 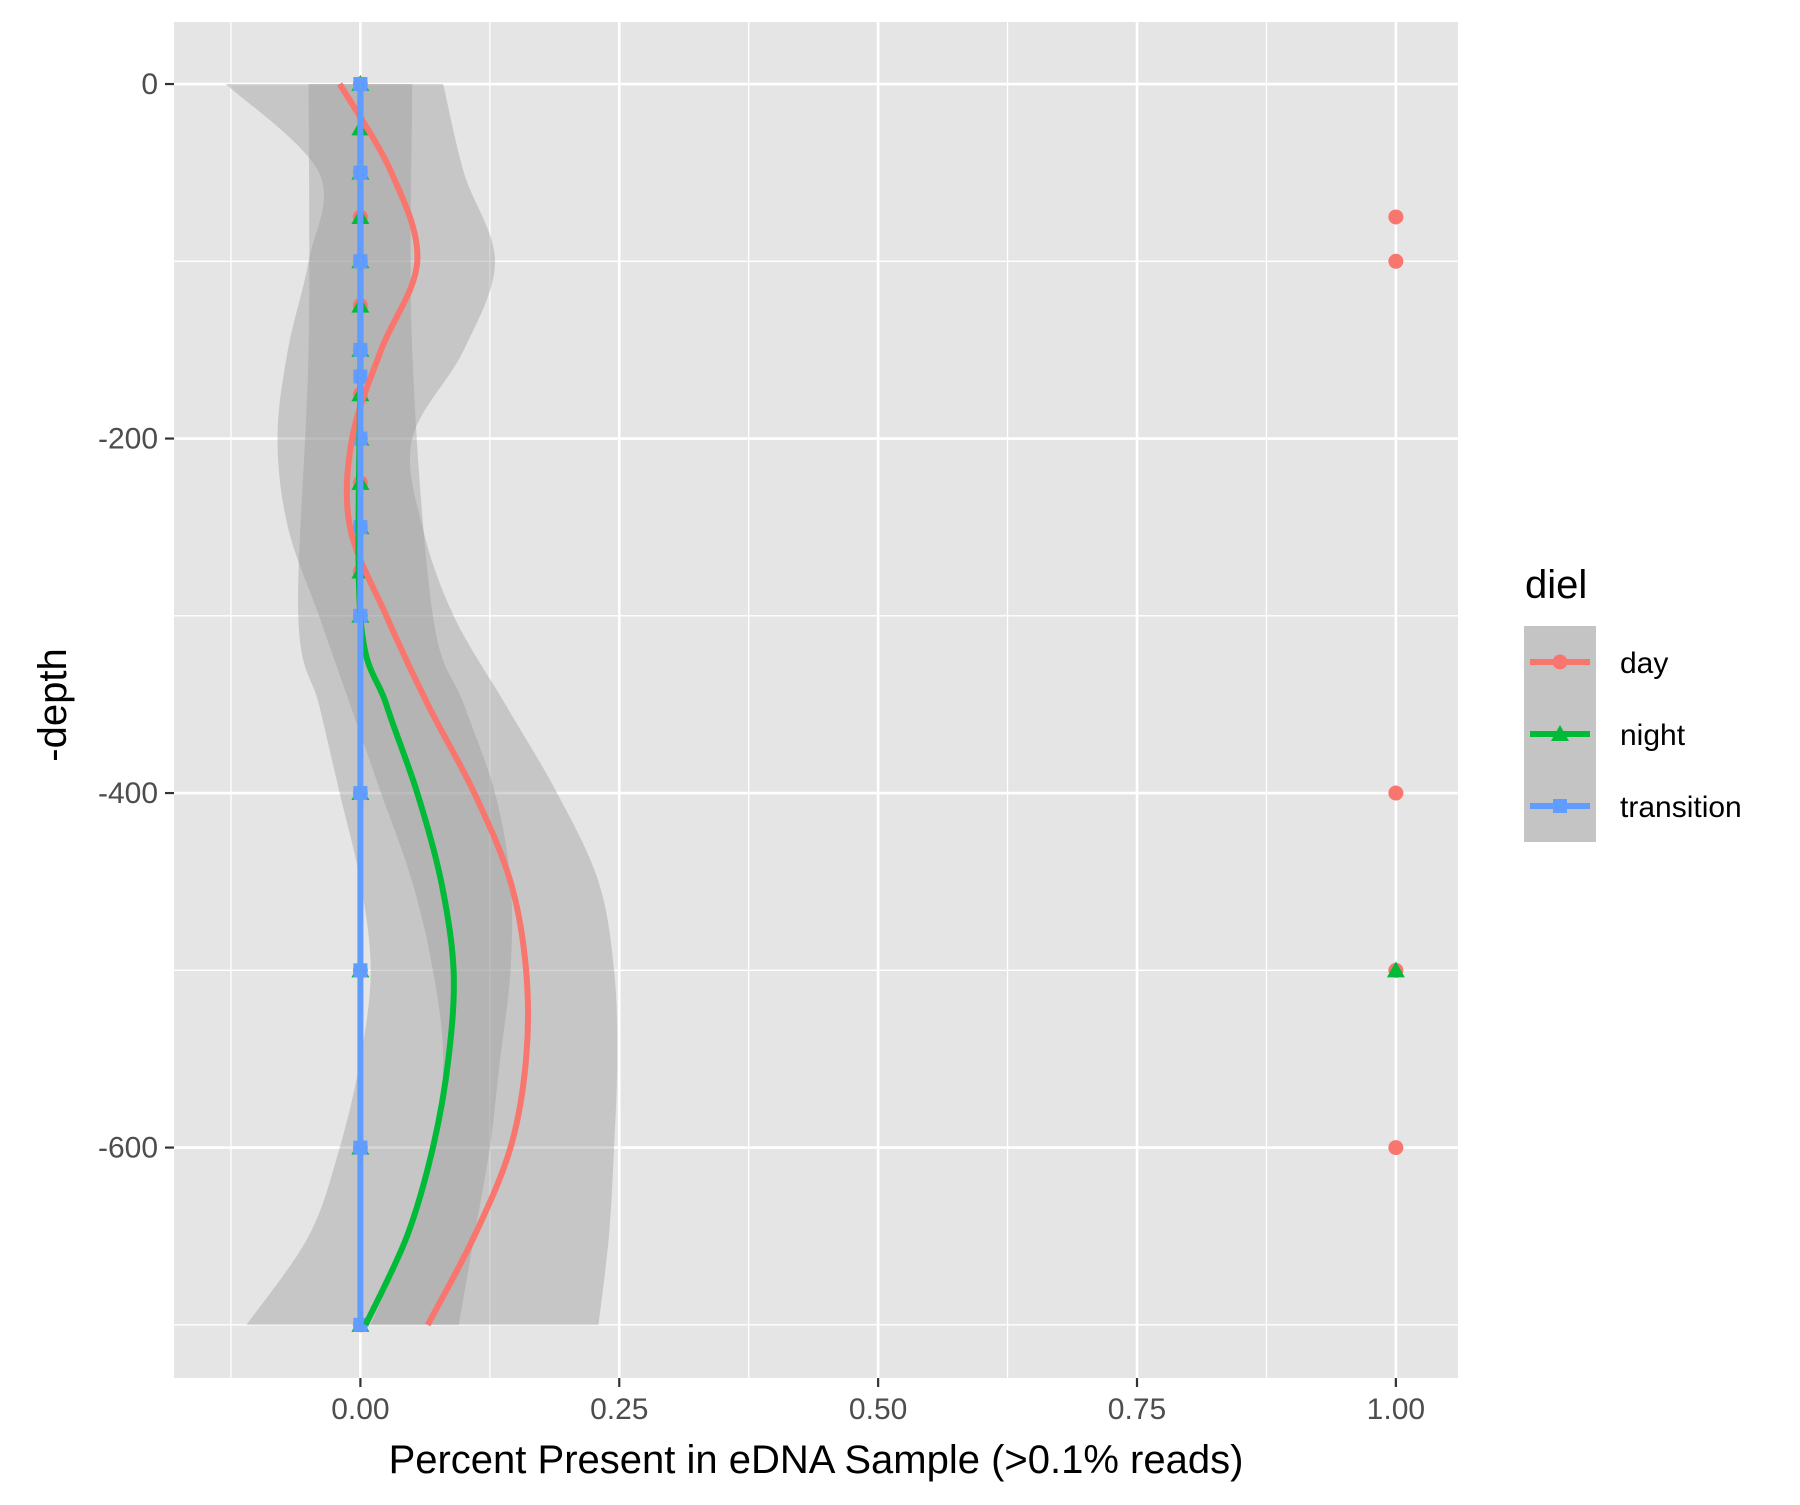 I want to click on y-tick-label: -600, so click(x=128, y=1148).